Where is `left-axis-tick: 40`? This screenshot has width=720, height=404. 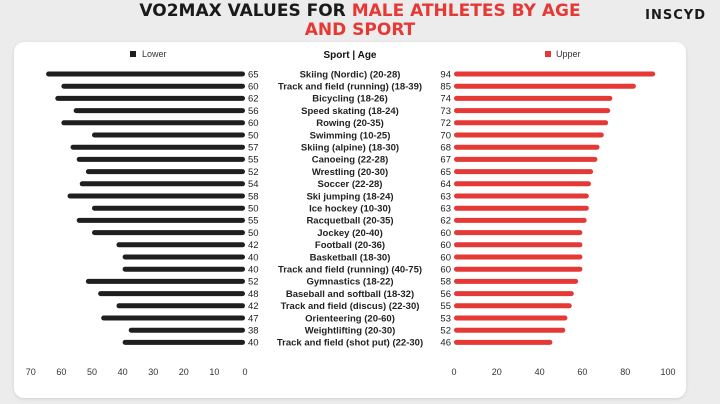
left-axis-tick: 40 is located at coordinates (123, 372).